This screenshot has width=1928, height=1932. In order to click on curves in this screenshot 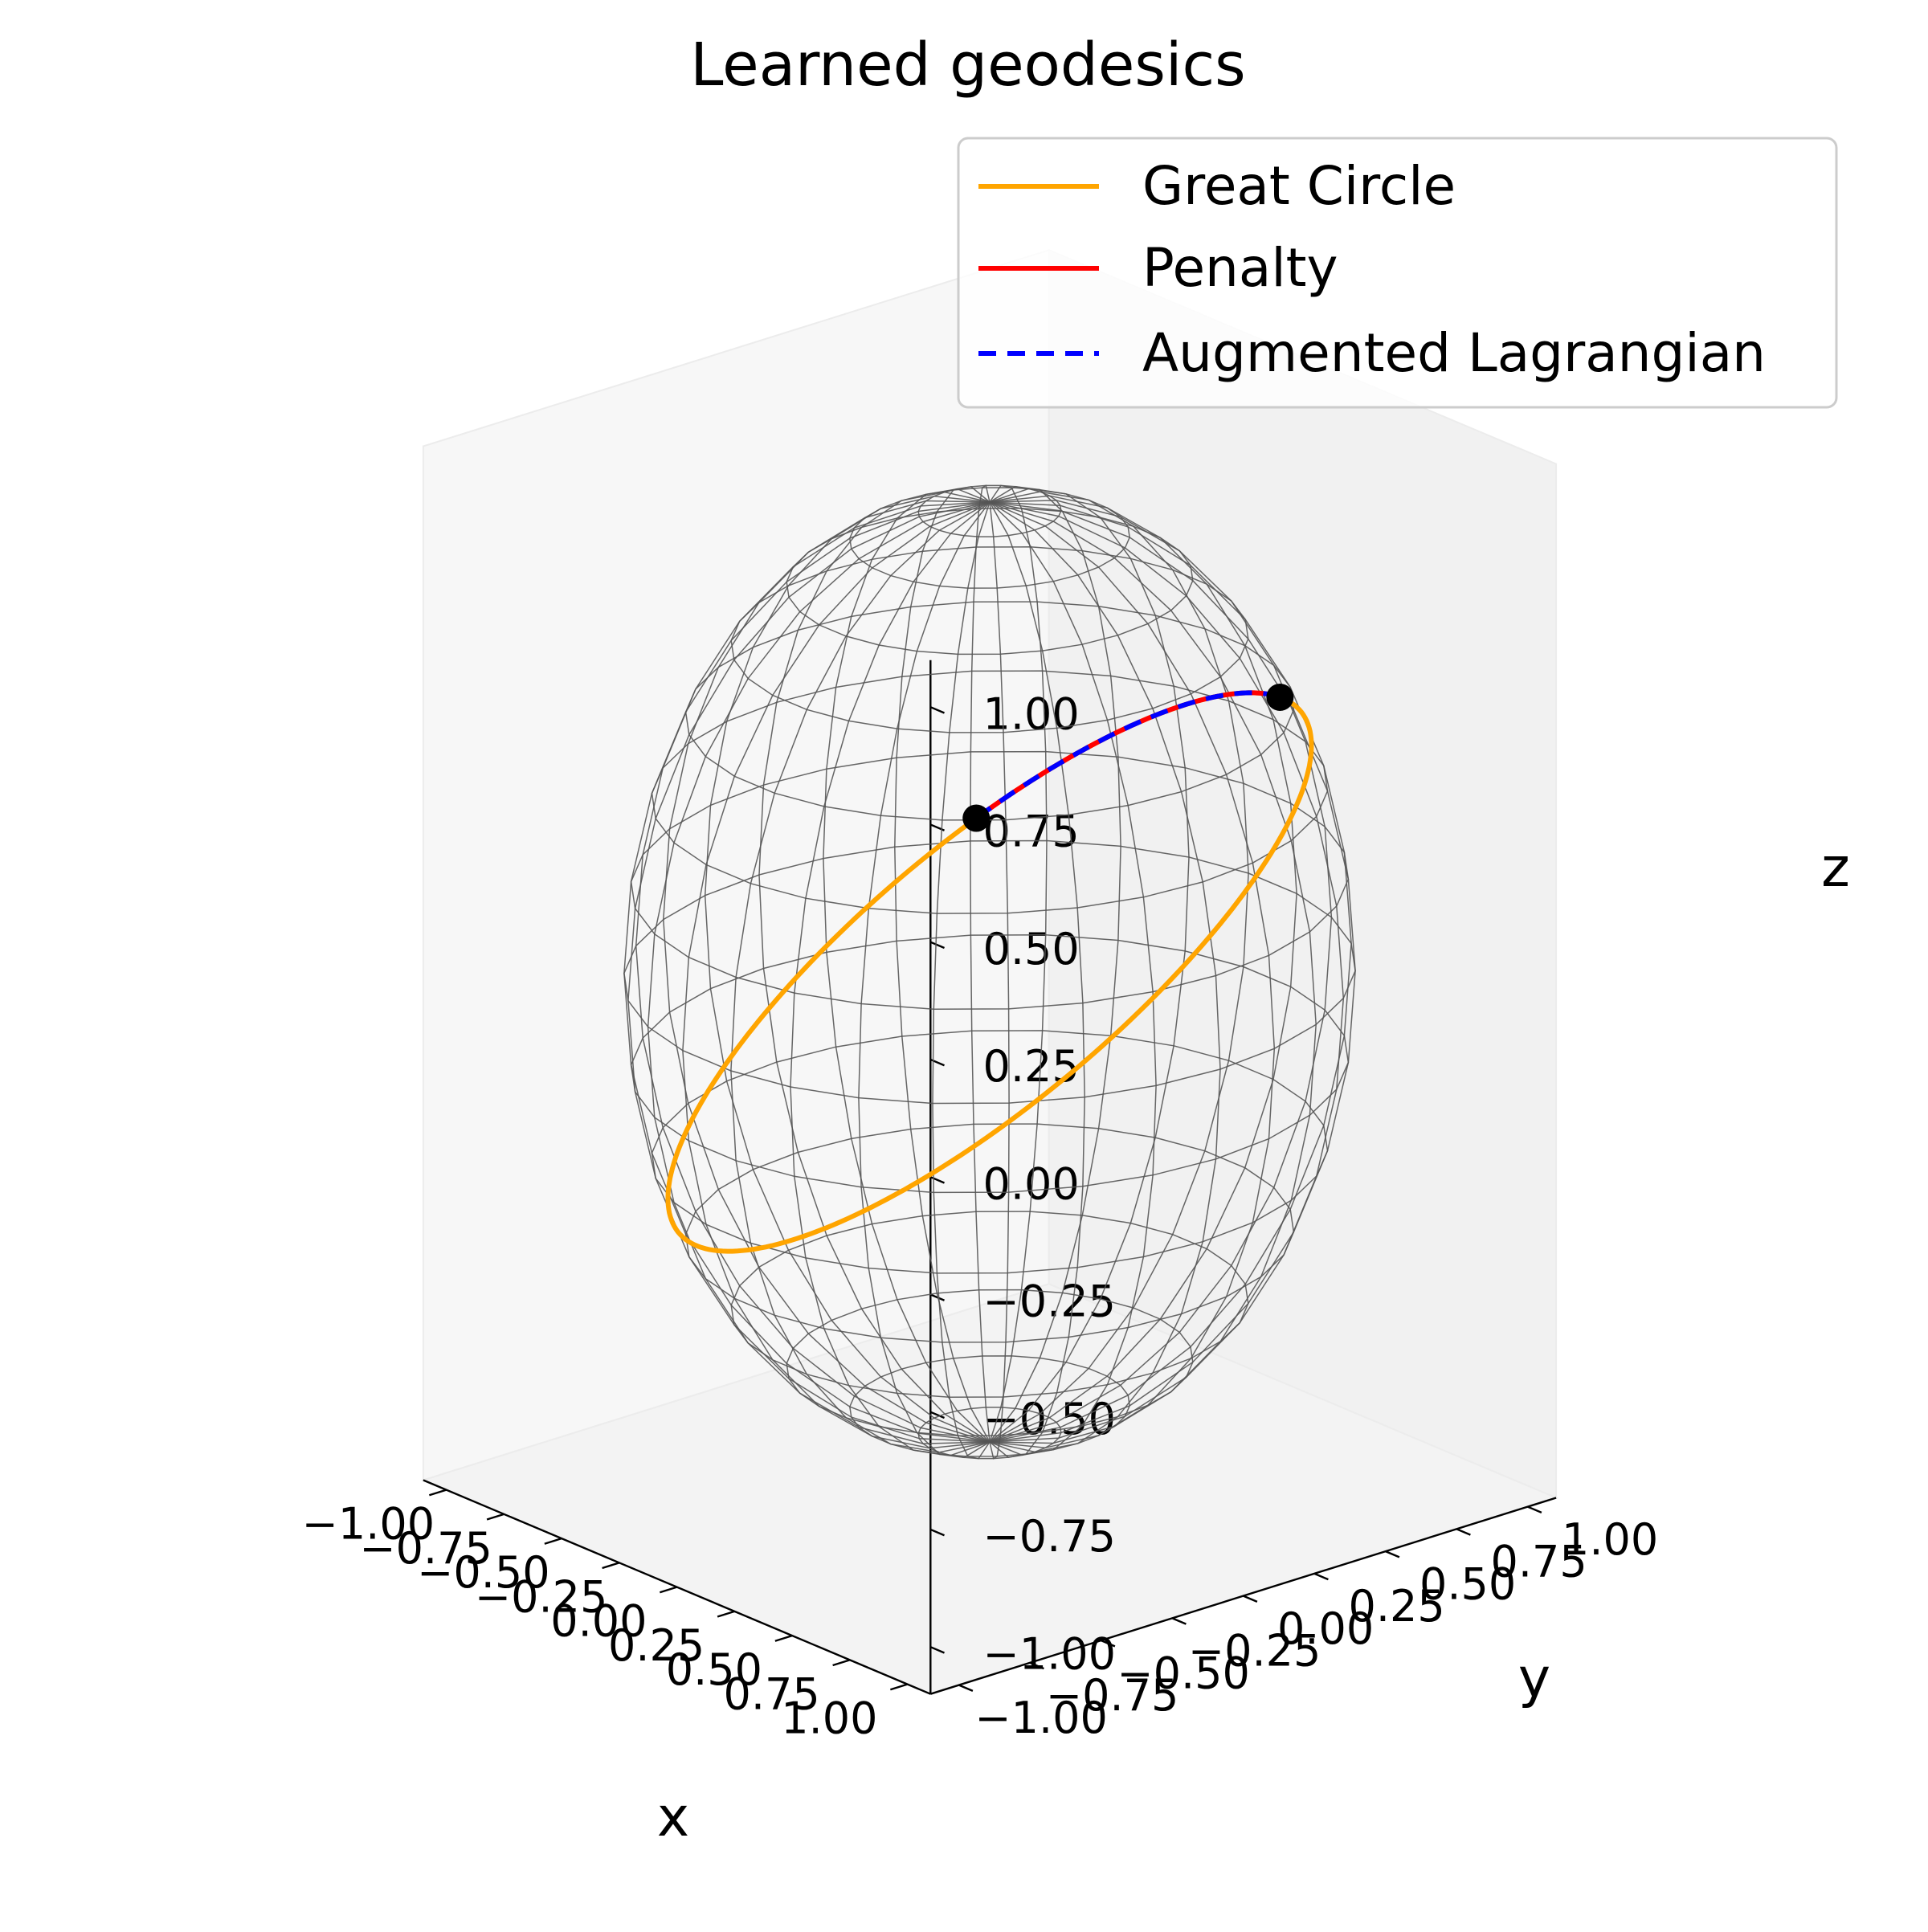, I will do `click(990, 972)`.